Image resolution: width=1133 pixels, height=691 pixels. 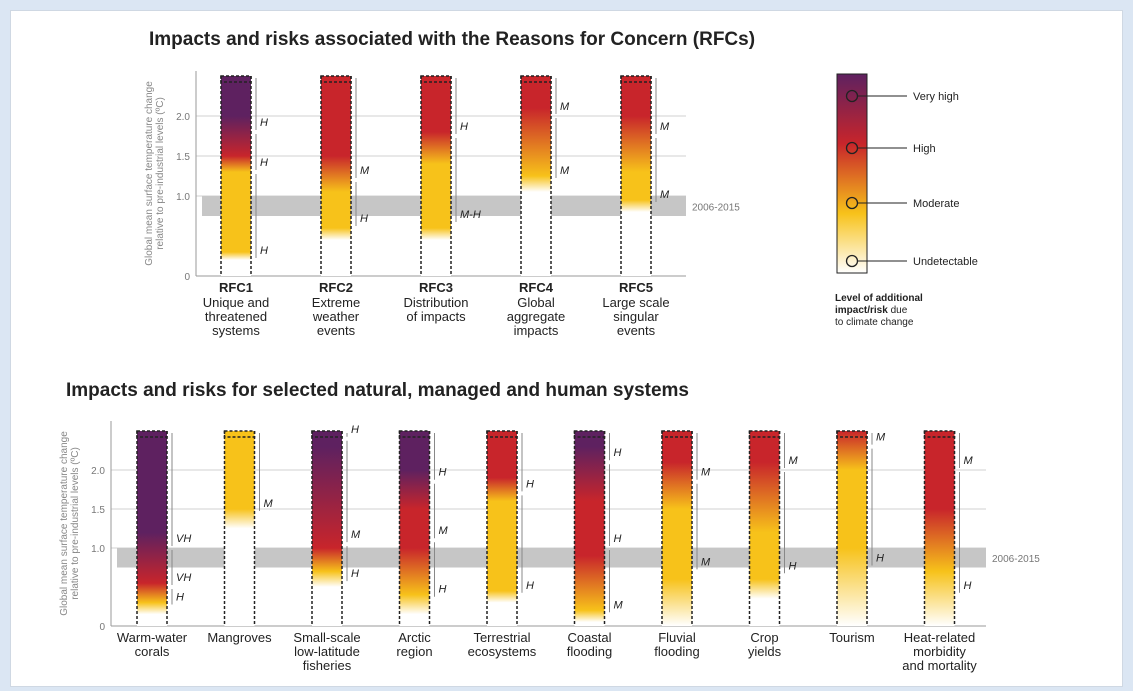 I want to click on column-label: threatened, so click(x=236, y=316).